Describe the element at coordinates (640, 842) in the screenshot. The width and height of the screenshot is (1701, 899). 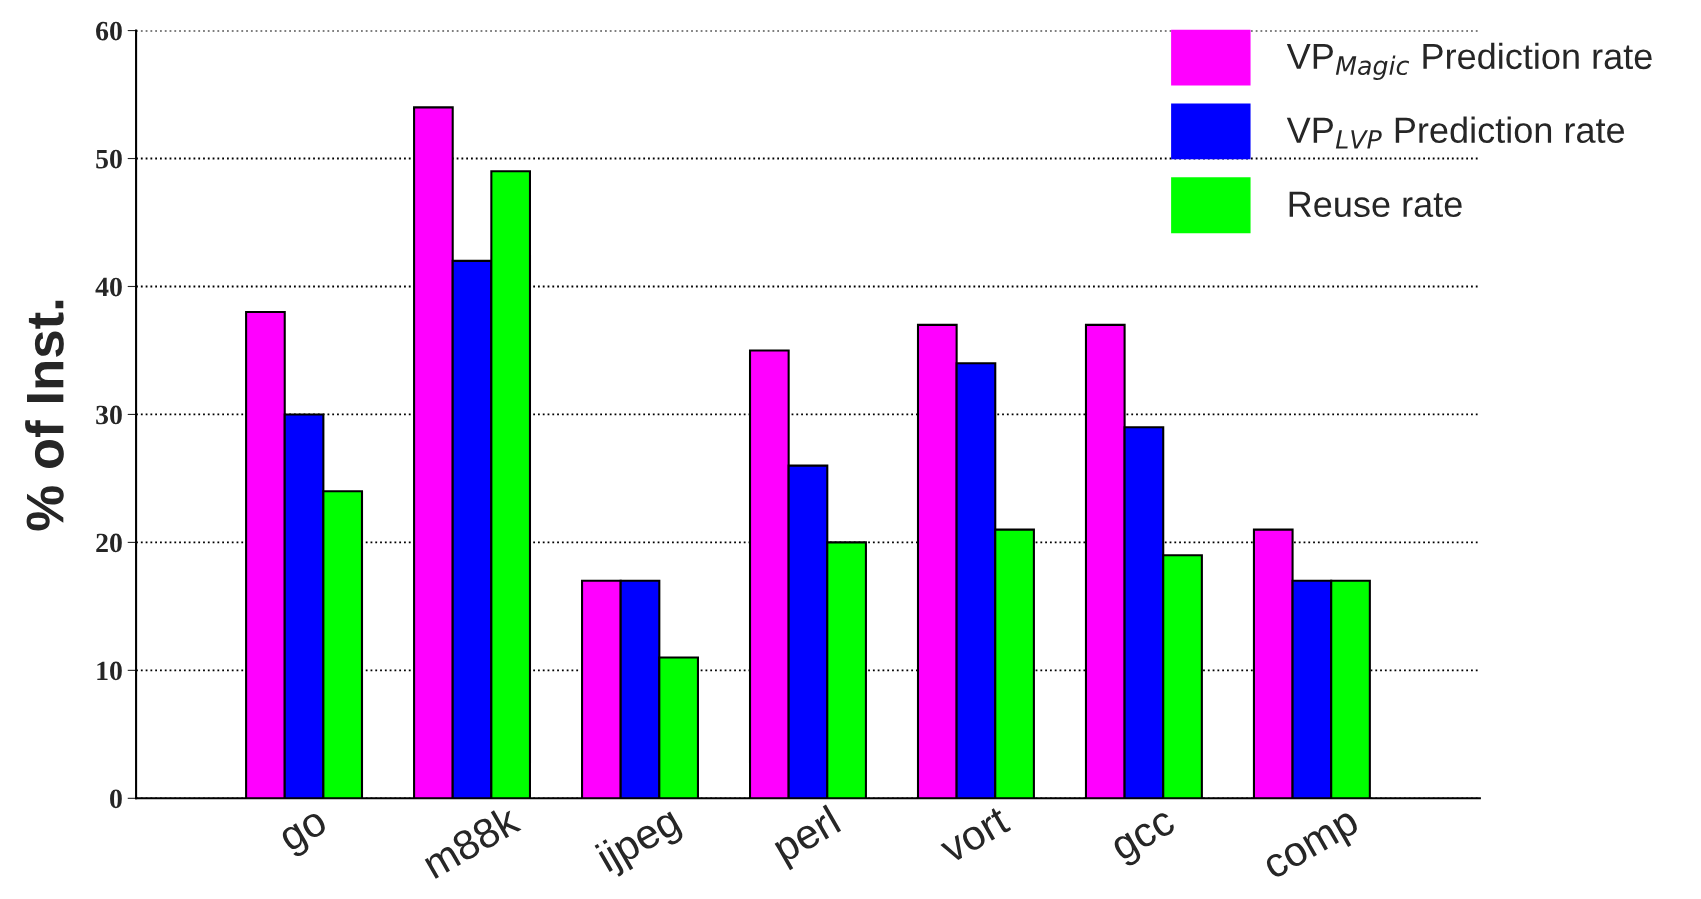
I see `x-tick-label: ijpeg` at that location.